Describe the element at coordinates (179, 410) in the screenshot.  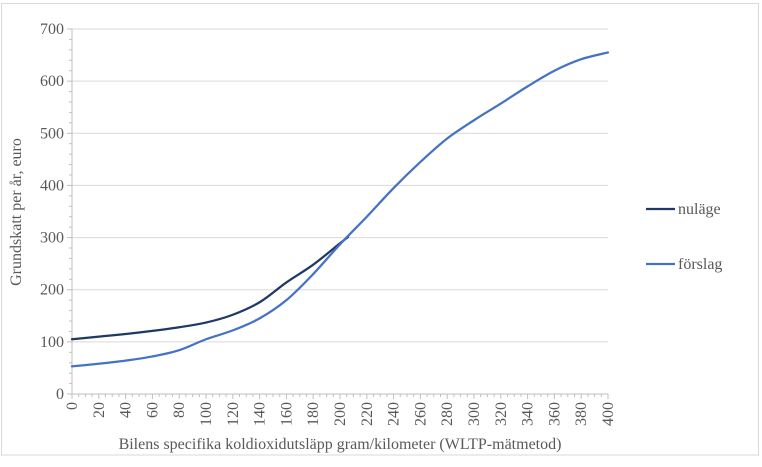
I see `x-axis-tick-label: 80` at that location.